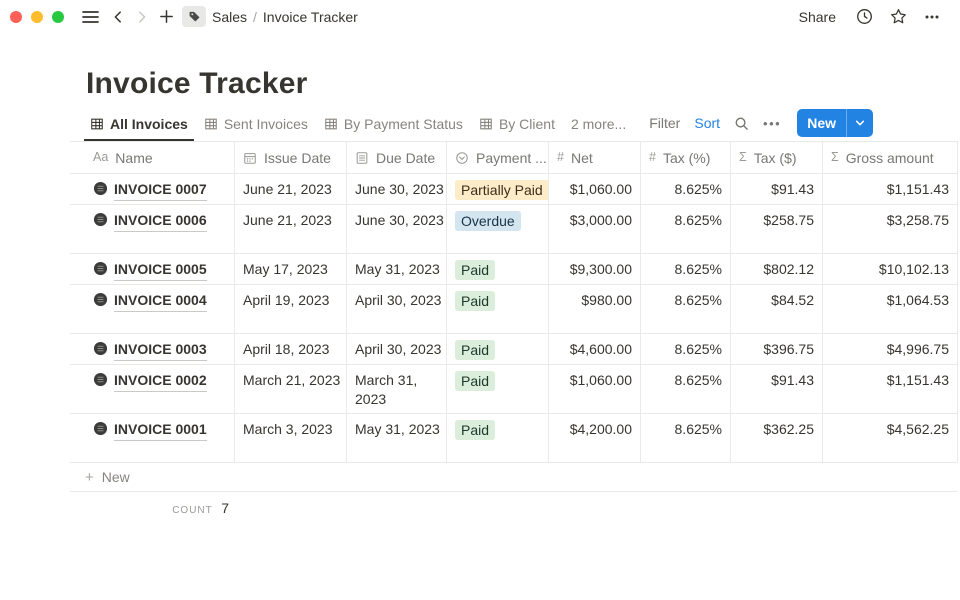 This screenshot has height=600, width=960. What do you see at coordinates (291, 269) in the screenshot?
I see `issue-date-cell: May 17, 2023` at bounding box center [291, 269].